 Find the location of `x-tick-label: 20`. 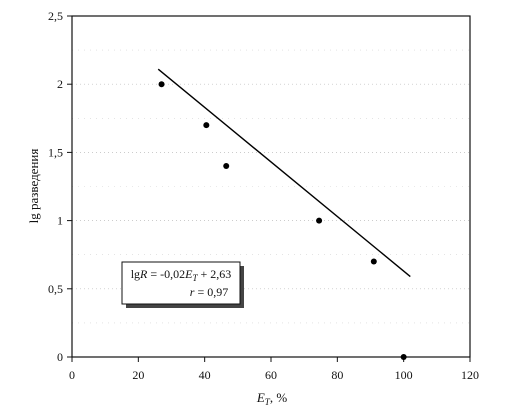

x-tick-label: 20 is located at coordinates (138, 375).